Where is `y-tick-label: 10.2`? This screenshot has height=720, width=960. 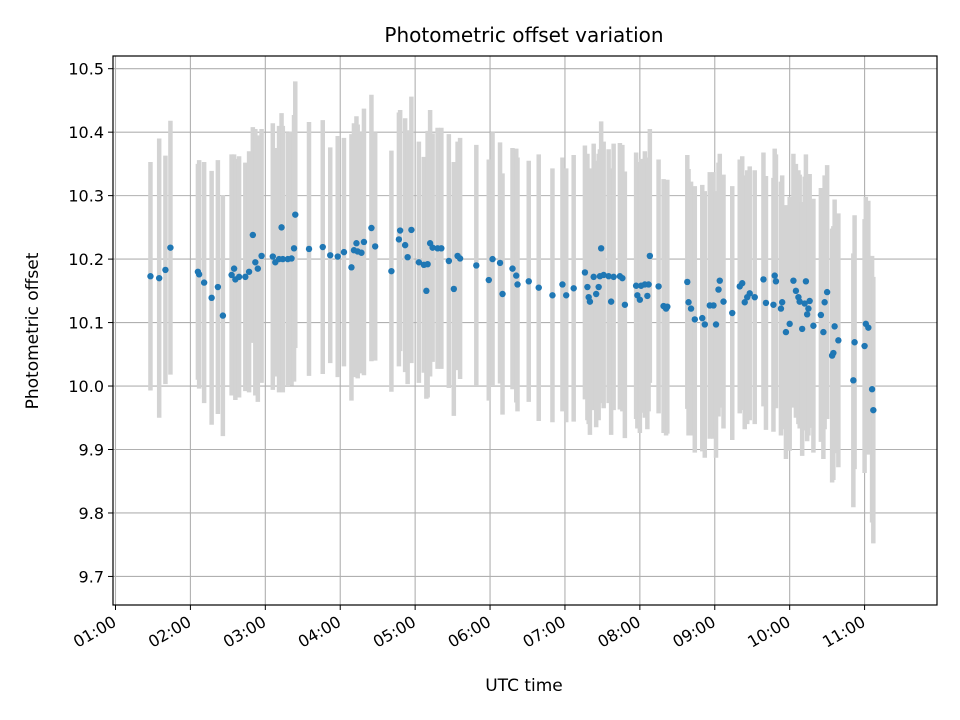
y-tick-label: 10.2 is located at coordinates (86, 259).